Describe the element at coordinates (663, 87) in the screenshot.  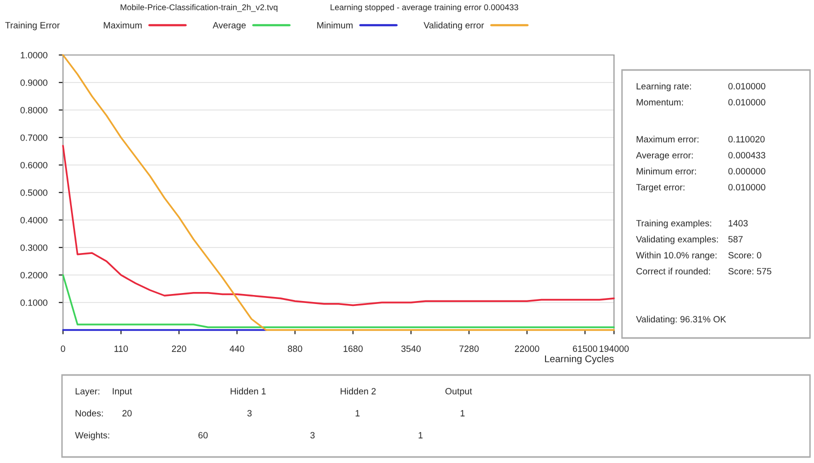
I see `text: Learning rate:` at that location.